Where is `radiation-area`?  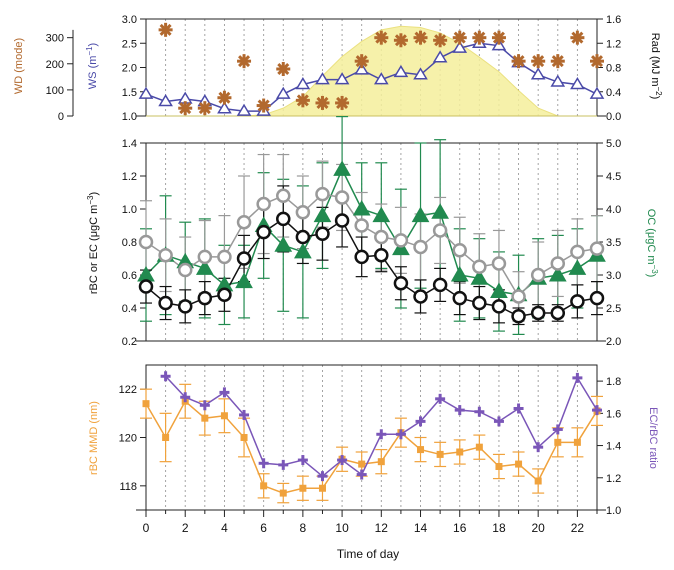
radiation-area is located at coordinates (371, 71).